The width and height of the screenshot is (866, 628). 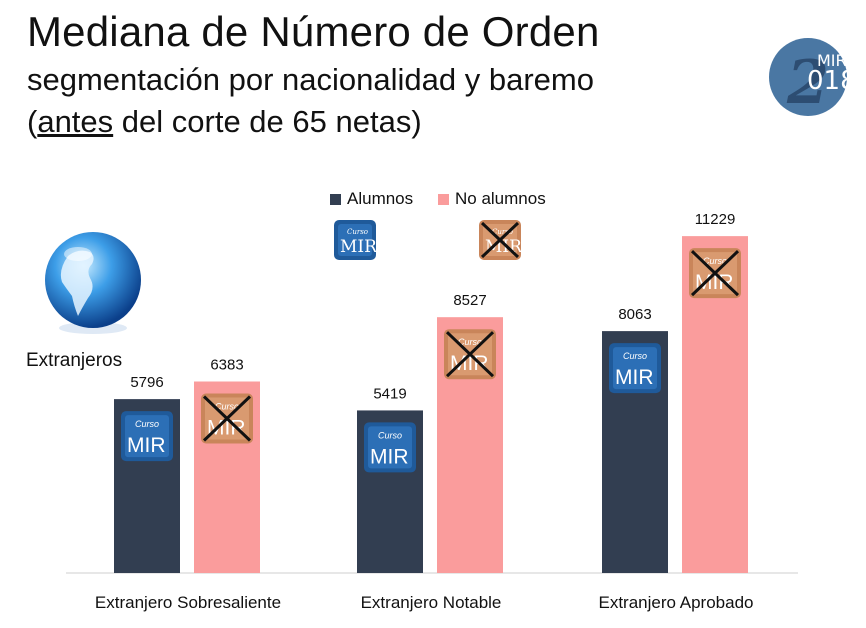 What do you see at coordinates (267, 121) in the screenshot?
I see `subtitle-rest: del corte de 65 netas)` at bounding box center [267, 121].